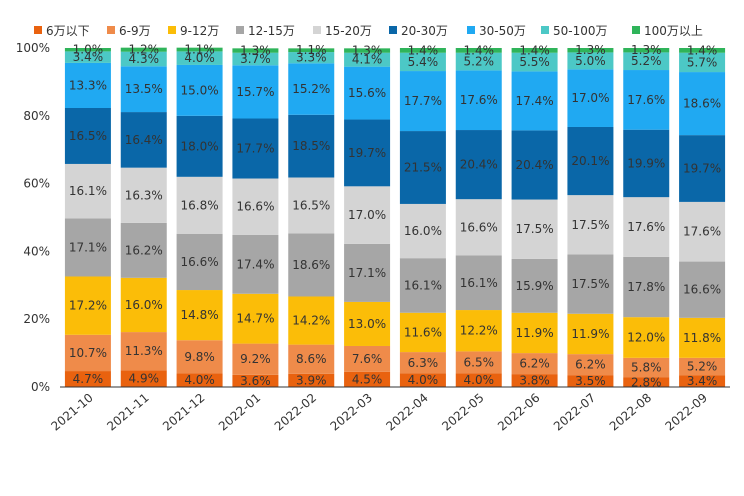 This screenshot has width=744, height=496. Describe the element at coordinates (574, 31) in the screenshot. I see `legend-item: 50-100万` at that location.